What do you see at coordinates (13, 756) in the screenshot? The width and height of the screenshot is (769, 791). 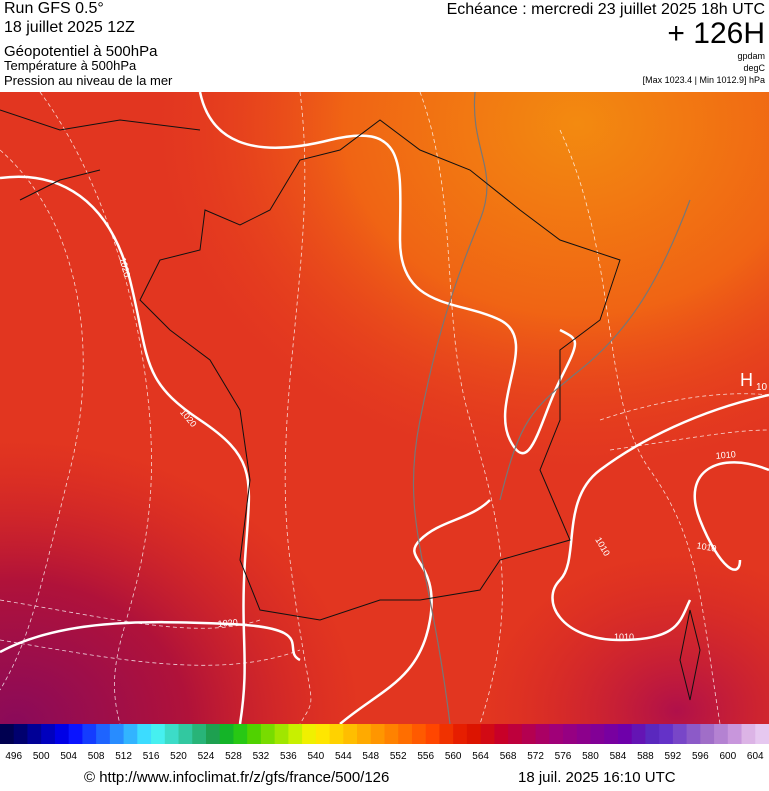 I see `scale-label: 496` at bounding box center [13, 756].